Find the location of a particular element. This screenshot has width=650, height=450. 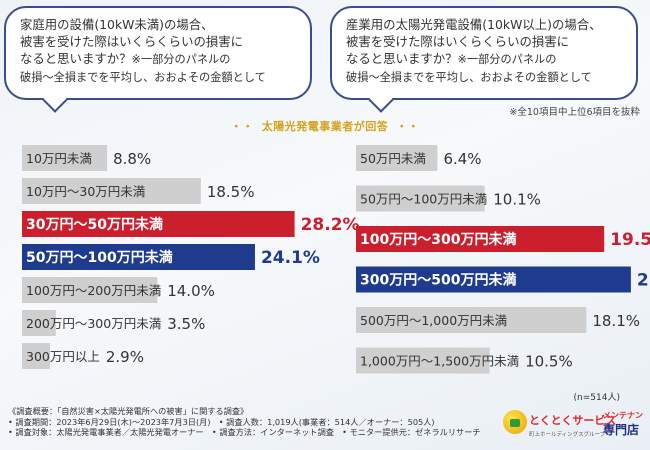

sample-size-label: (n=514人) is located at coordinates (596, 398).